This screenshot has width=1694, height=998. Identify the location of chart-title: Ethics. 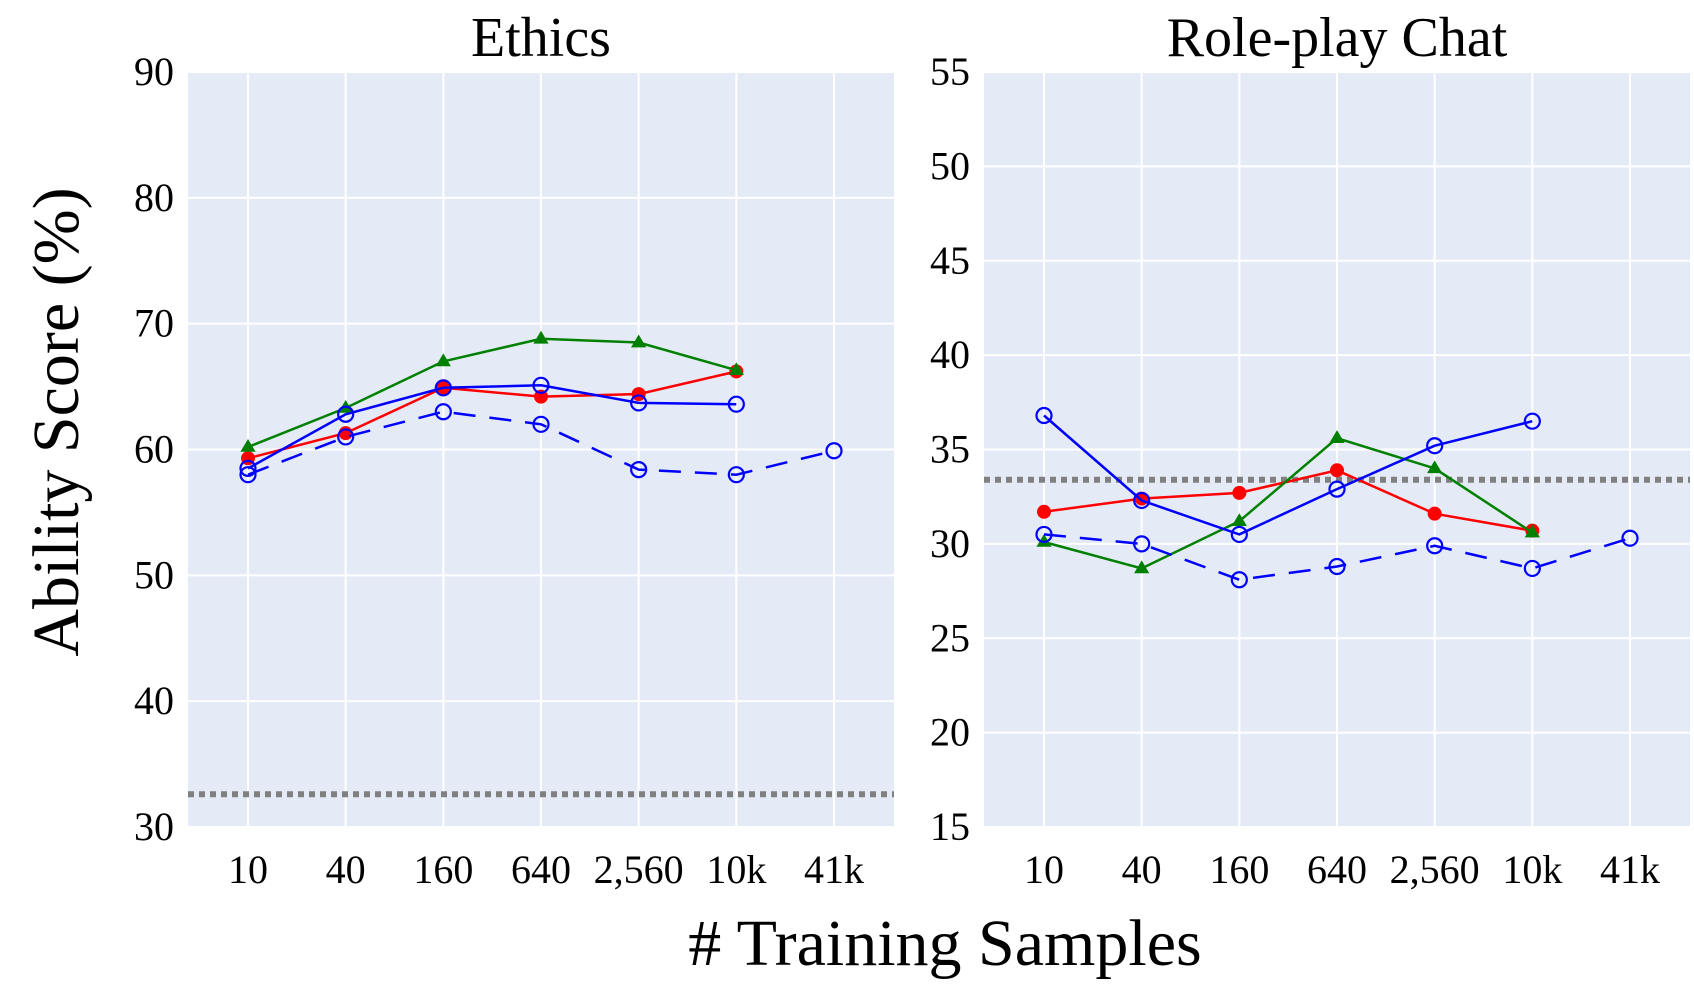
(541, 38).